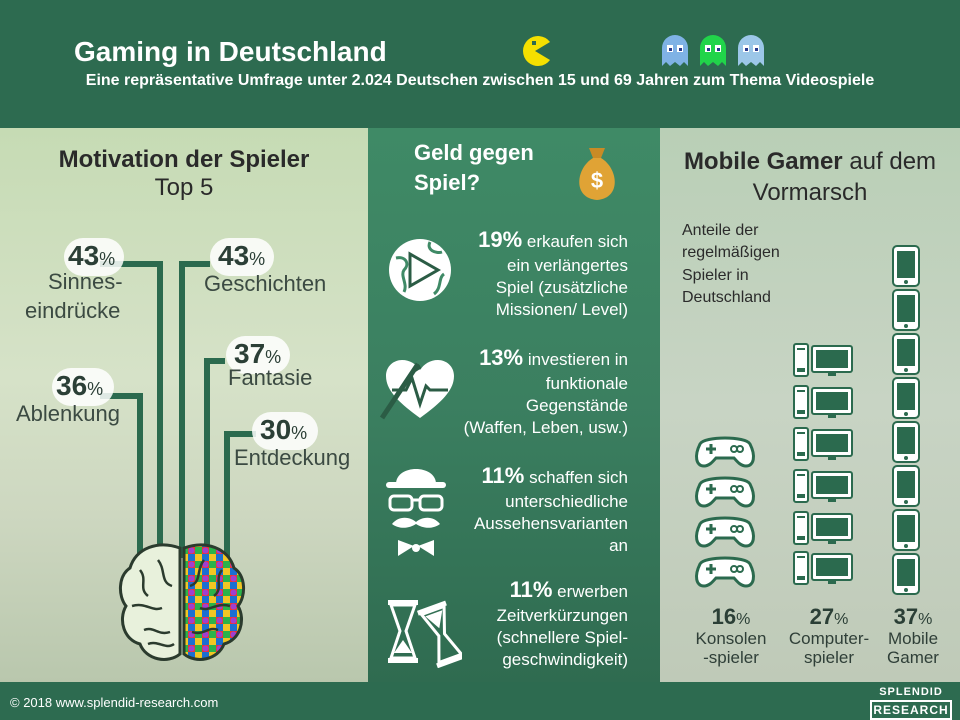  I want to click on mobile-title: Mobile Gamer auf dem Vormarsch, so click(810, 177).